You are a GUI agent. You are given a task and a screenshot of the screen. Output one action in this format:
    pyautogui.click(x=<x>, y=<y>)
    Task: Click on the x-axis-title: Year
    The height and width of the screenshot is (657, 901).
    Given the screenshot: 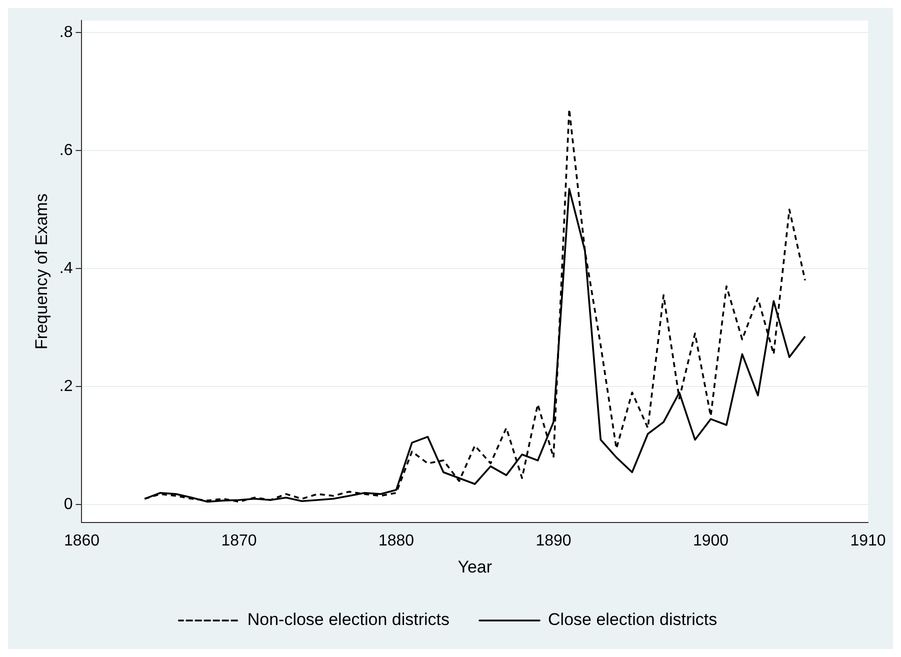 What is the action you would take?
    pyautogui.click(x=475, y=566)
    